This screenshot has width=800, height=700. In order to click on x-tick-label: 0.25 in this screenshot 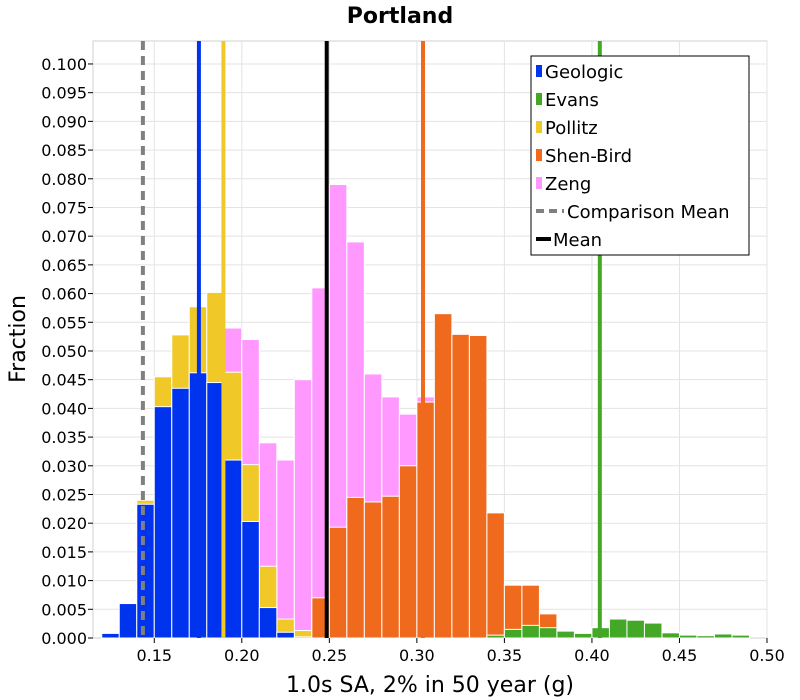, I will do `click(330, 655)`.